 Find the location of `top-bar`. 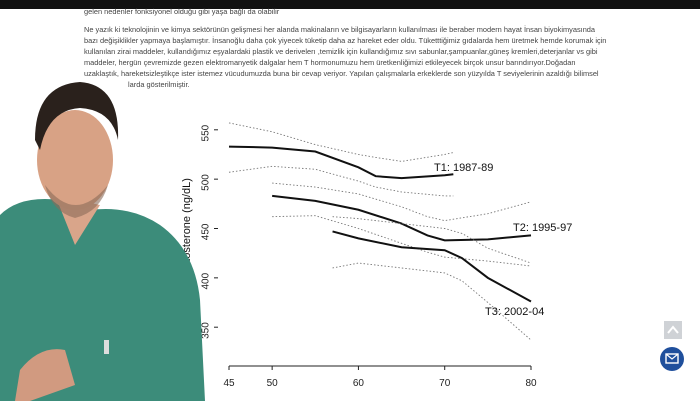

top-bar is located at coordinates (350, 4).